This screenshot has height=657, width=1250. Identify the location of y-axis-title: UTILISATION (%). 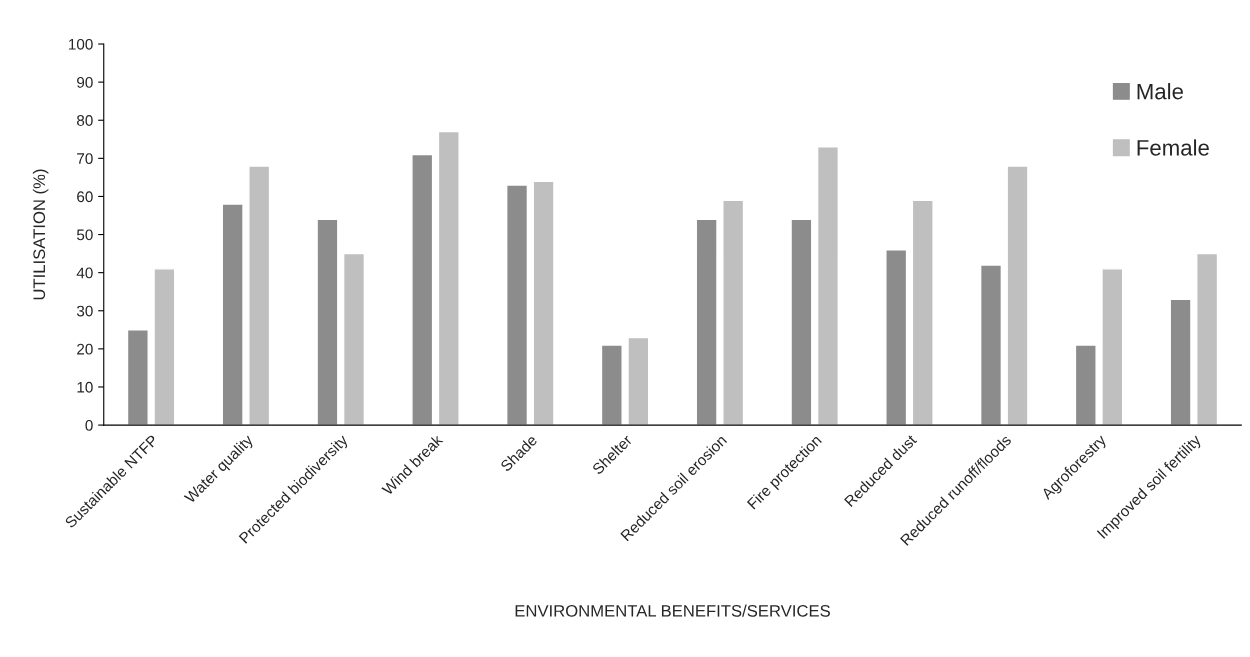
(40, 234).